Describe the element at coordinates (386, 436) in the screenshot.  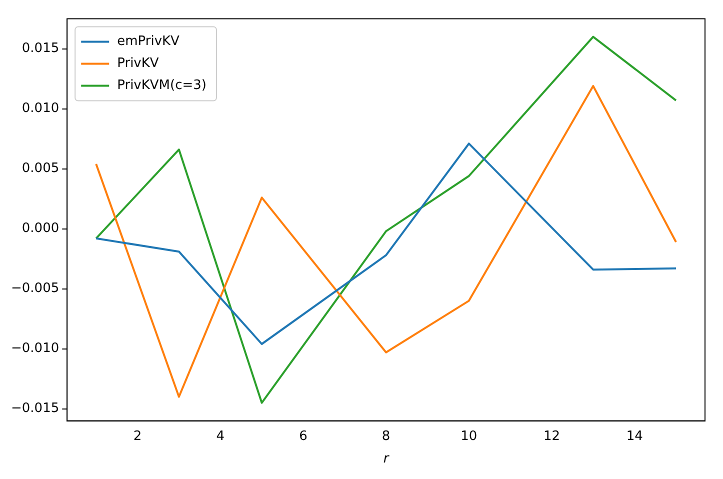
I see `x-tick-label: 8` at that location.